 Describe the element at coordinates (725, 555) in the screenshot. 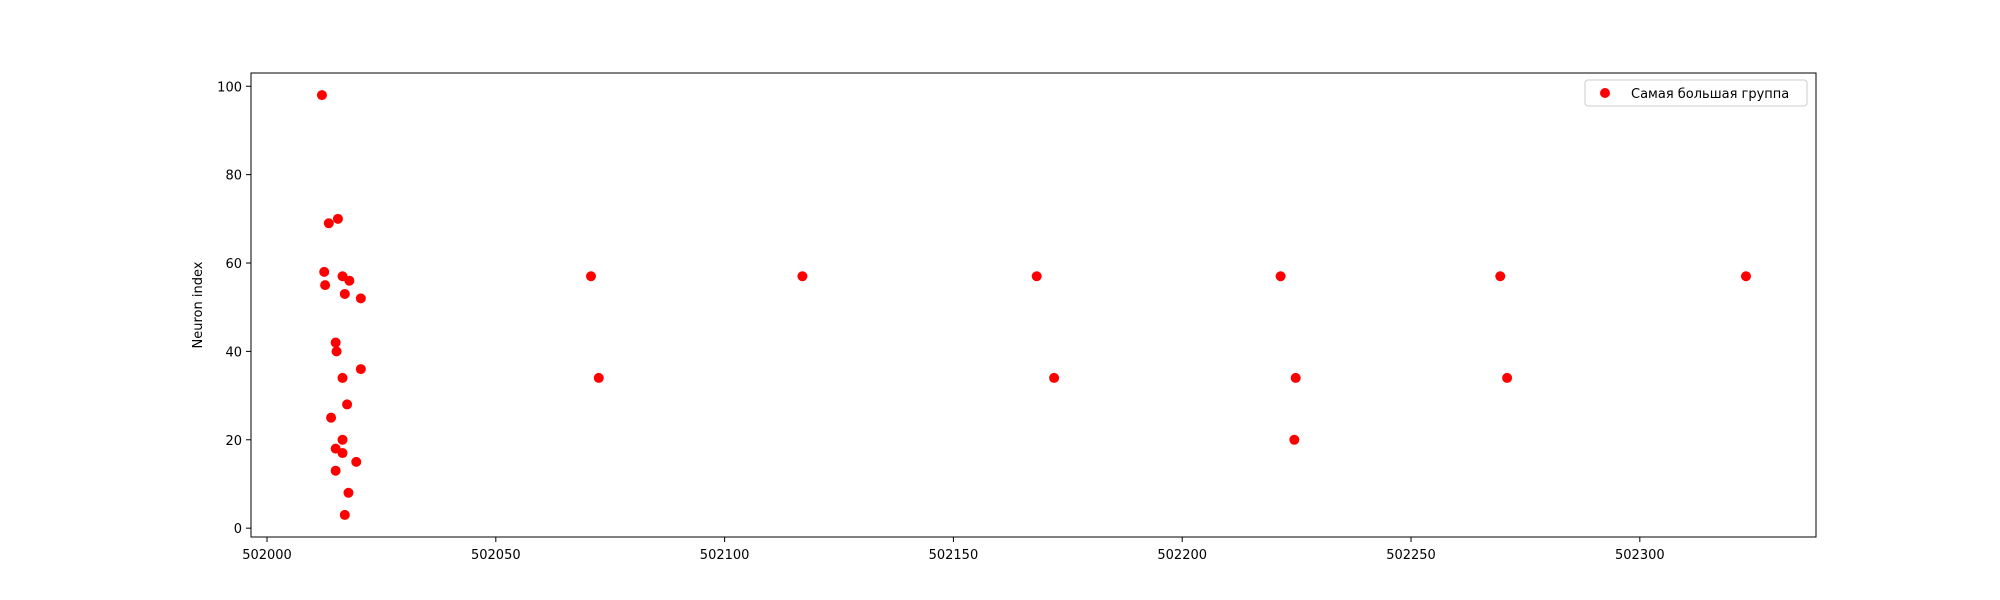

I see `x-tick-label: 502100` at that location.